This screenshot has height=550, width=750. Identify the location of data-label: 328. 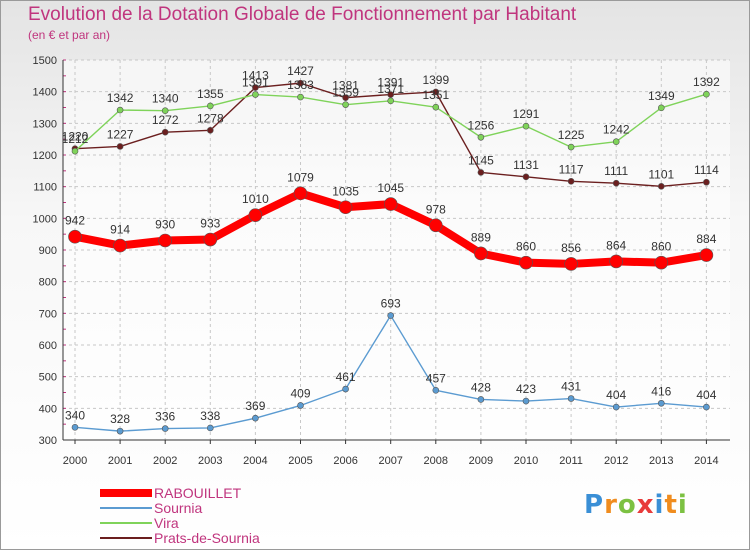
(120, 419).